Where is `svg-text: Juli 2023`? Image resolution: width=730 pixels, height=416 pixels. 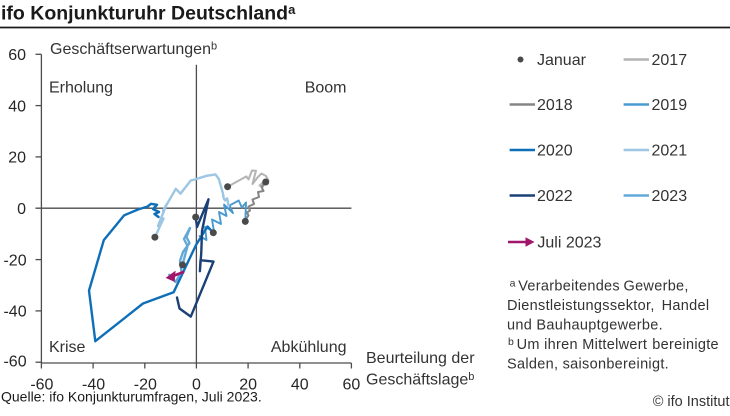 svg-text: Juli 2023 is located at coordinates (569, 243).